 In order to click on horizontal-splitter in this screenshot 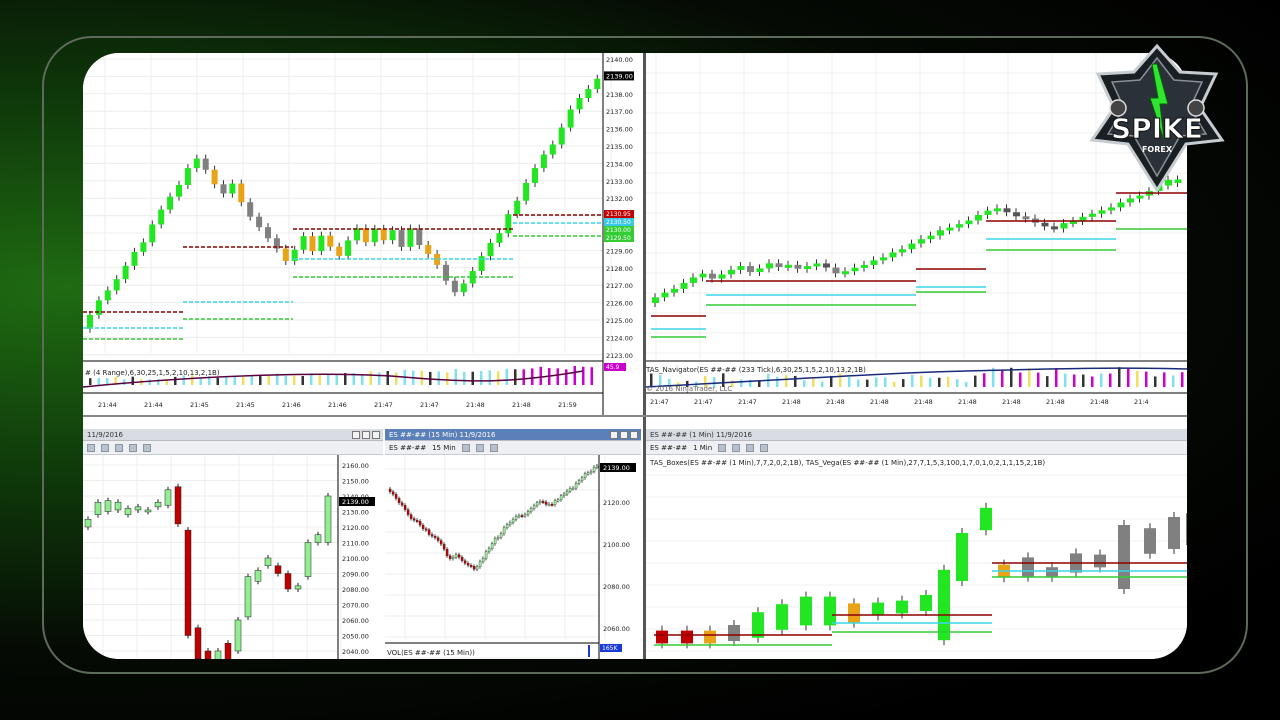, I will do `click(635, 416)`.